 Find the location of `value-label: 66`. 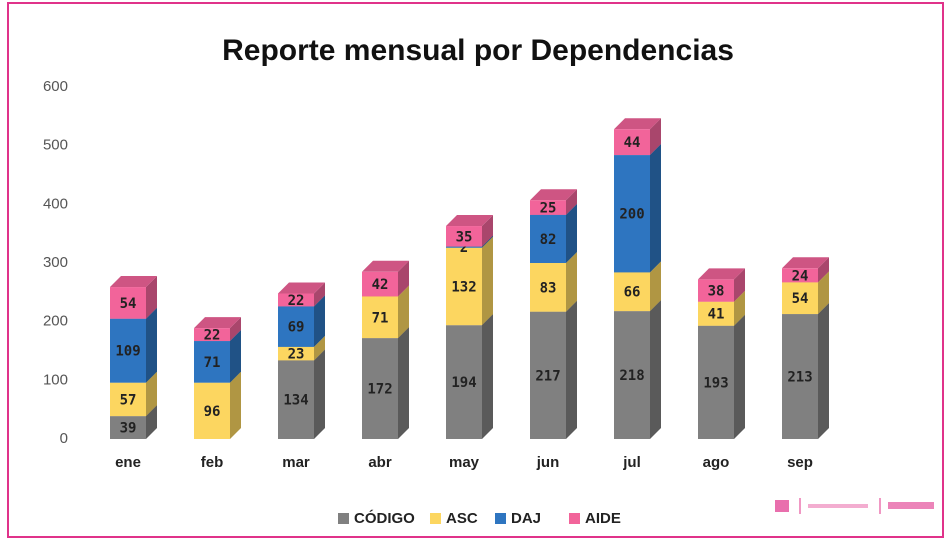

value-label: 66 is located at coordinates (632, 293).